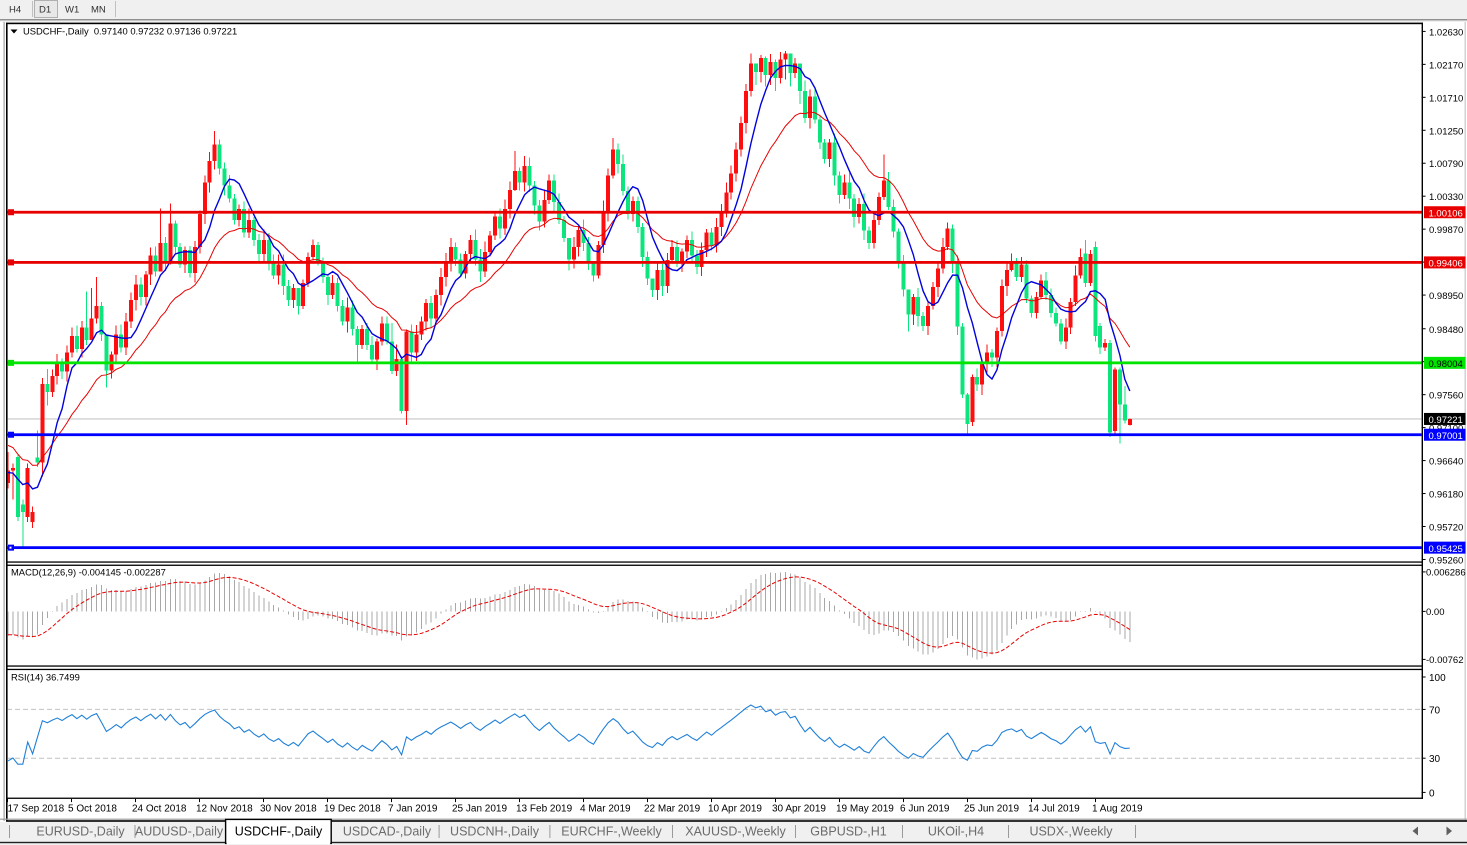 The image size is (1467, 845). I want to click on svg-text: 100, so click(1437, 678).